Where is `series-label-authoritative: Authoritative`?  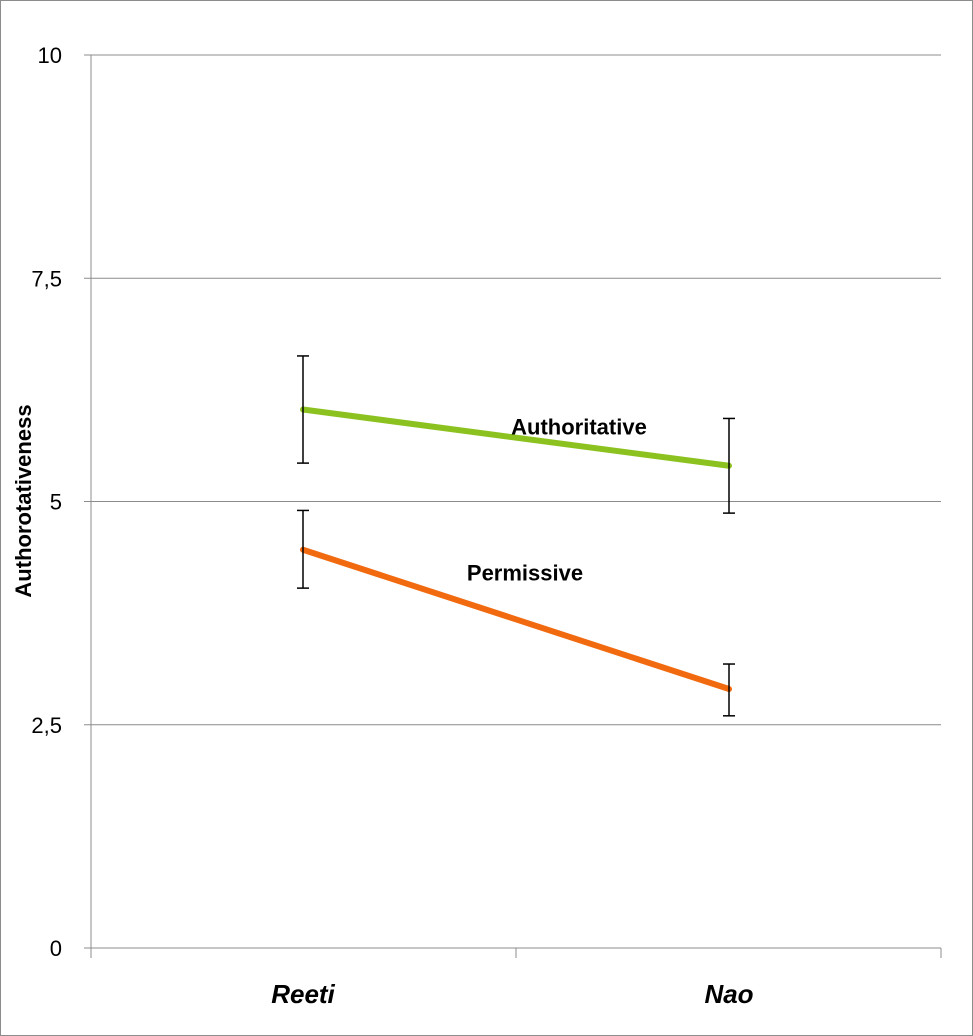
series-label-authoritative: Authoritative is located at coordinates (579, 427).